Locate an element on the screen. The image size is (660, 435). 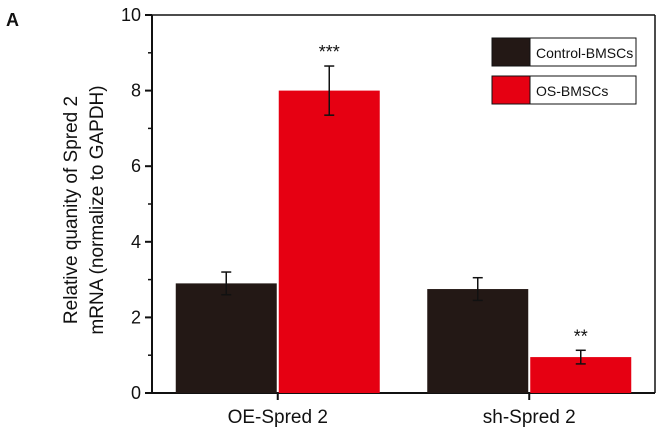
x-tick-label: sh-Spred 2 is located at coordinates (529, 417).